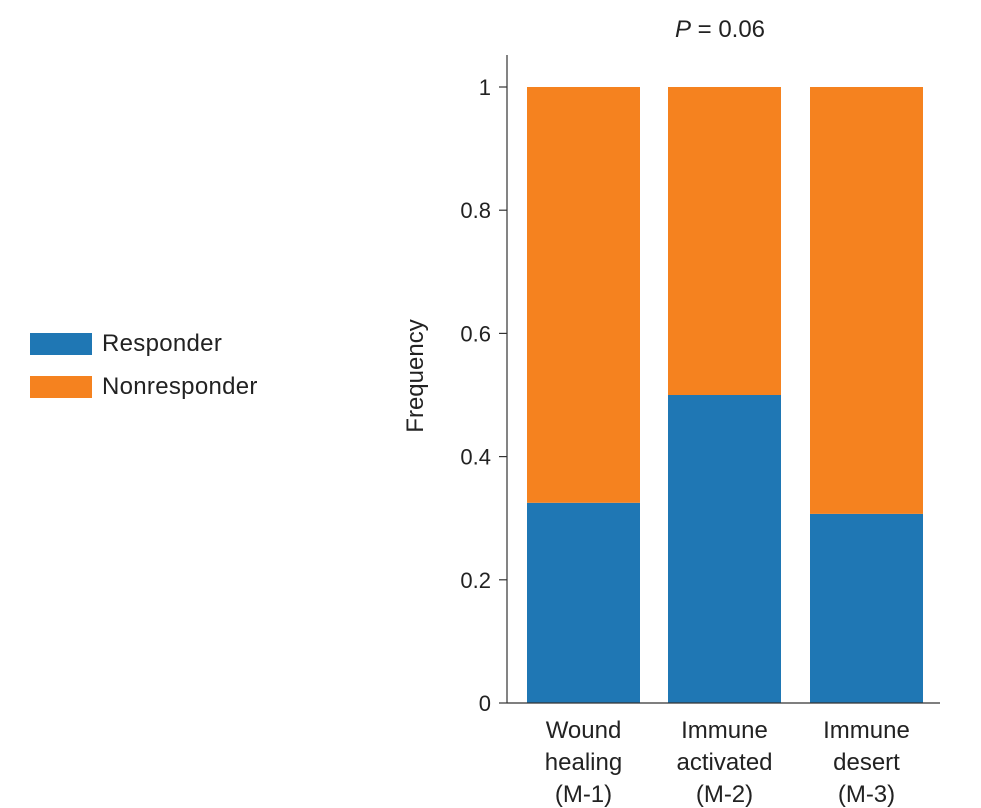  I want to click on title-p: P, so click(683, 29).